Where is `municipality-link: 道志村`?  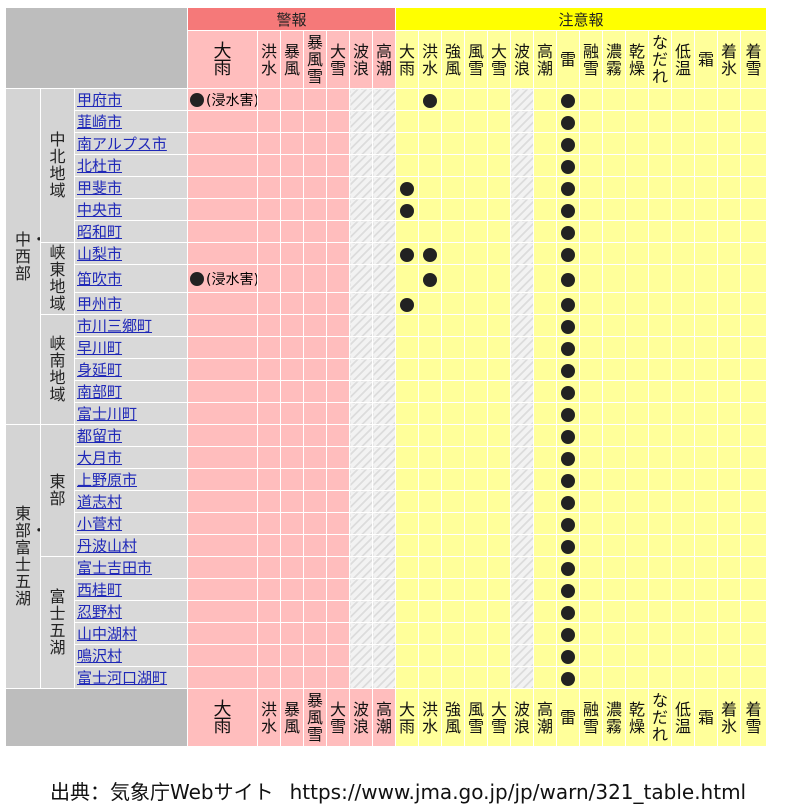 municipality-link: 道志村 is located at coordinates (100, 502).